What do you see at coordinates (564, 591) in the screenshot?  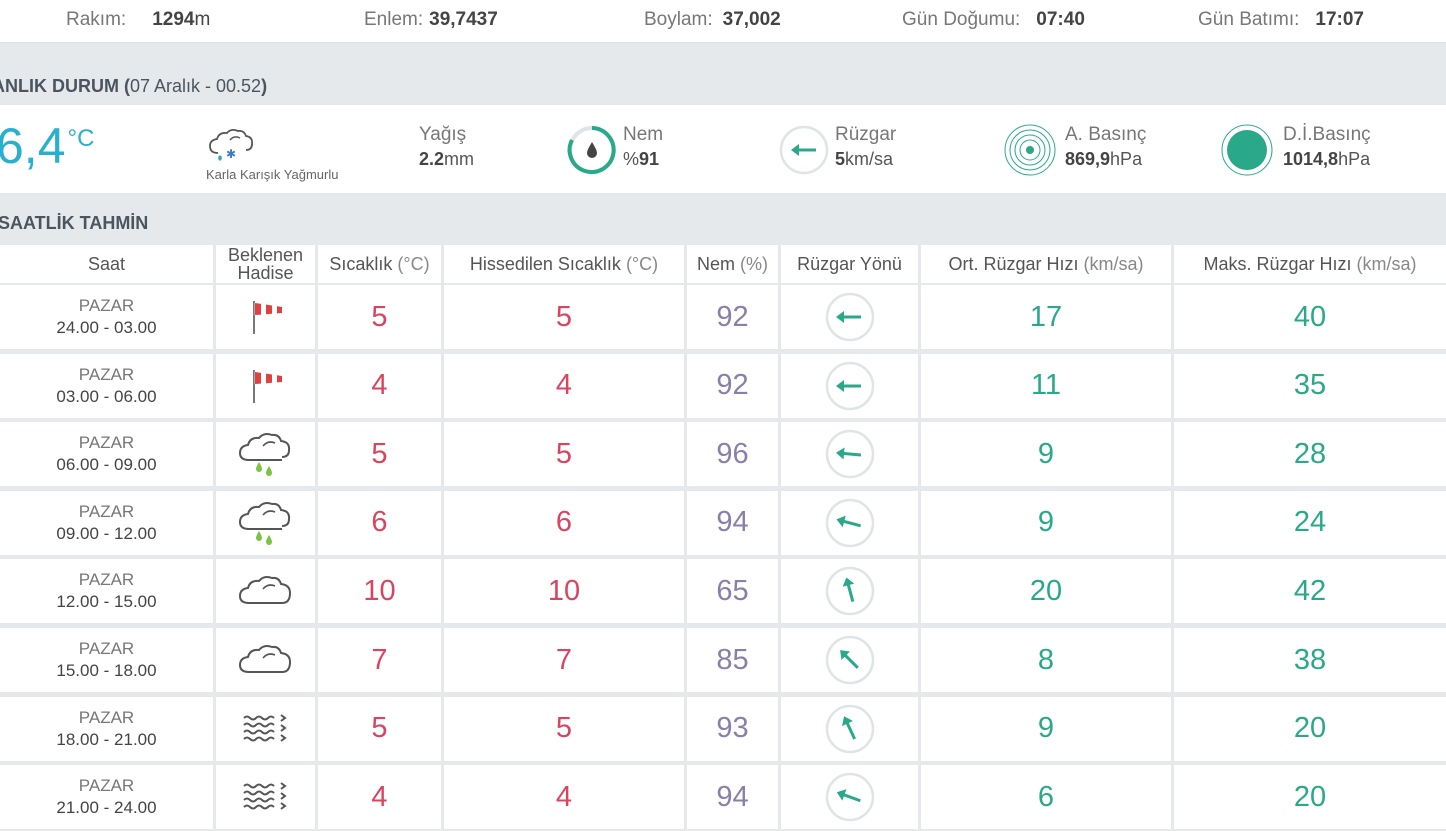 I see `row-feels-like: 10` at bounding box center [564, 591].